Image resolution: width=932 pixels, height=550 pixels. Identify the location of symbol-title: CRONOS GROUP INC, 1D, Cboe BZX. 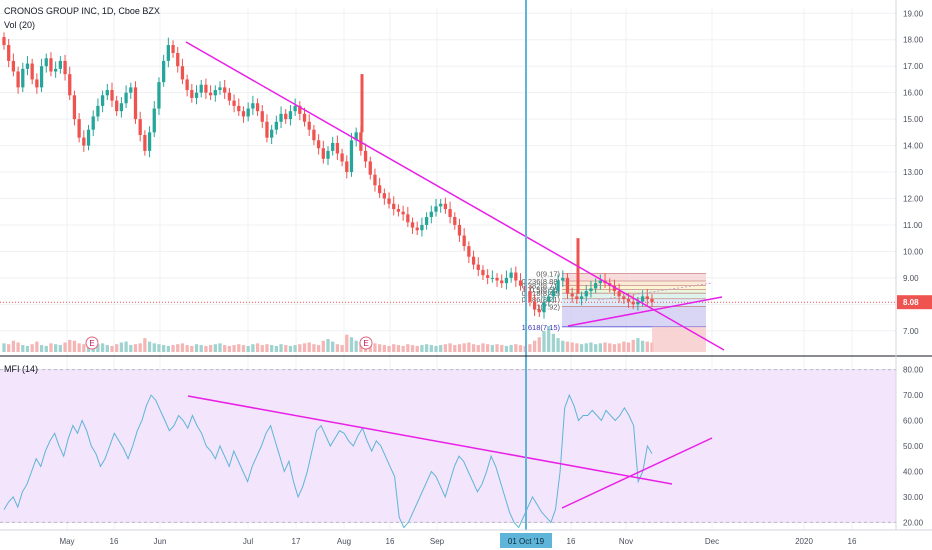
(82, 11).